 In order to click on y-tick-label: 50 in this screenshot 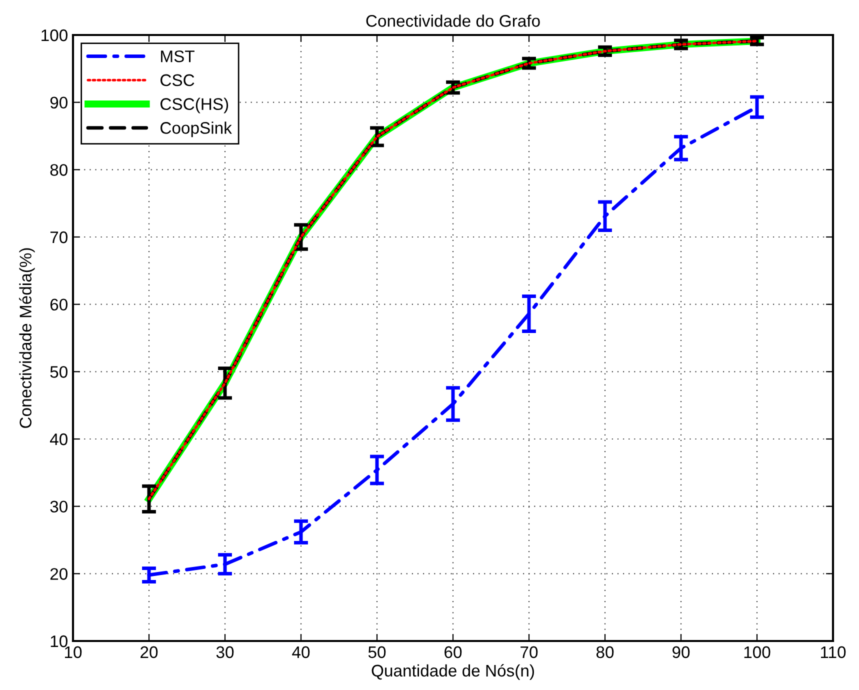, I will do `click(59, 372)`.